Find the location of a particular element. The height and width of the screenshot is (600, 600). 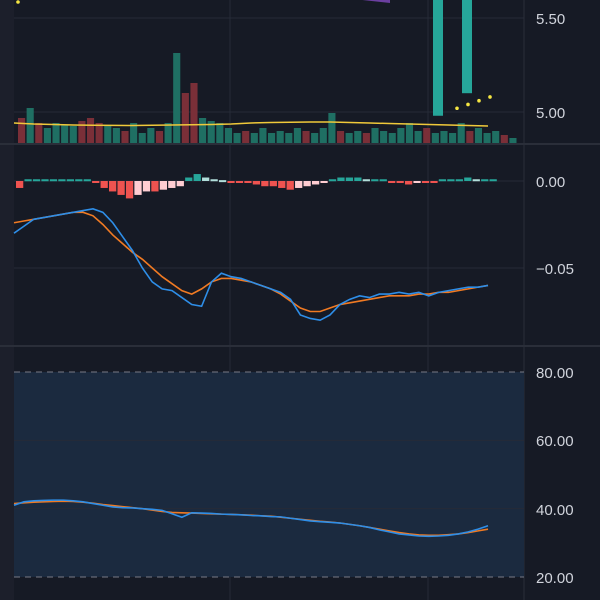

y-tick-label: 5.50 is located at coordinates (550, 19).